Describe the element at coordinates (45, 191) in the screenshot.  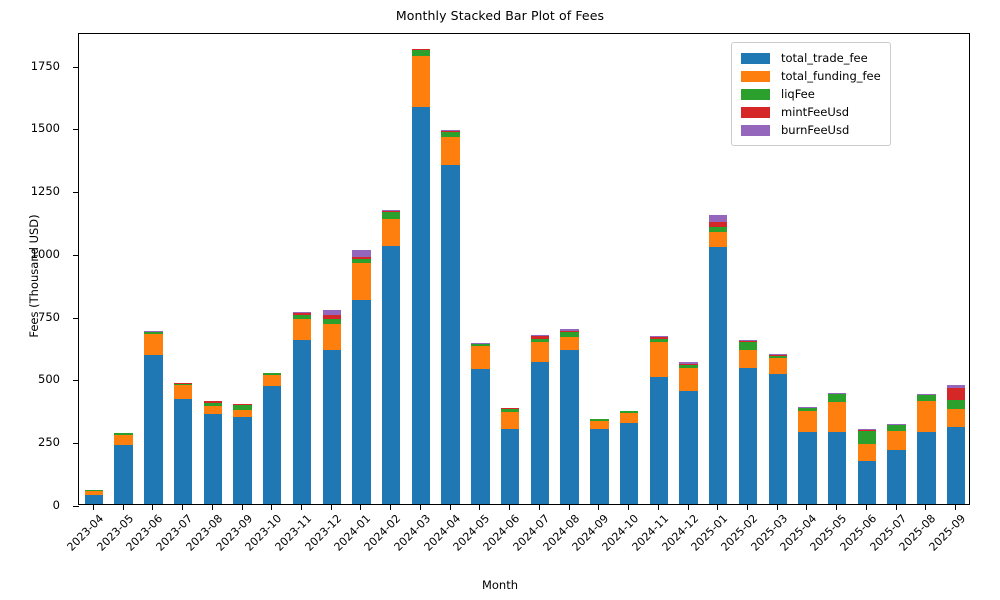
I see `y-tick-label: 1250` at that location.